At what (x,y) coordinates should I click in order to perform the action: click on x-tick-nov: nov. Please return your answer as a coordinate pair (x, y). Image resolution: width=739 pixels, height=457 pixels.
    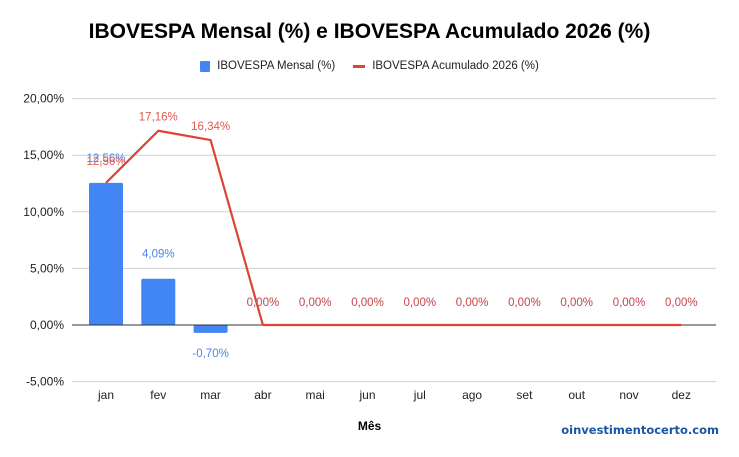
    Looking at the image, I should click on (628, 395).